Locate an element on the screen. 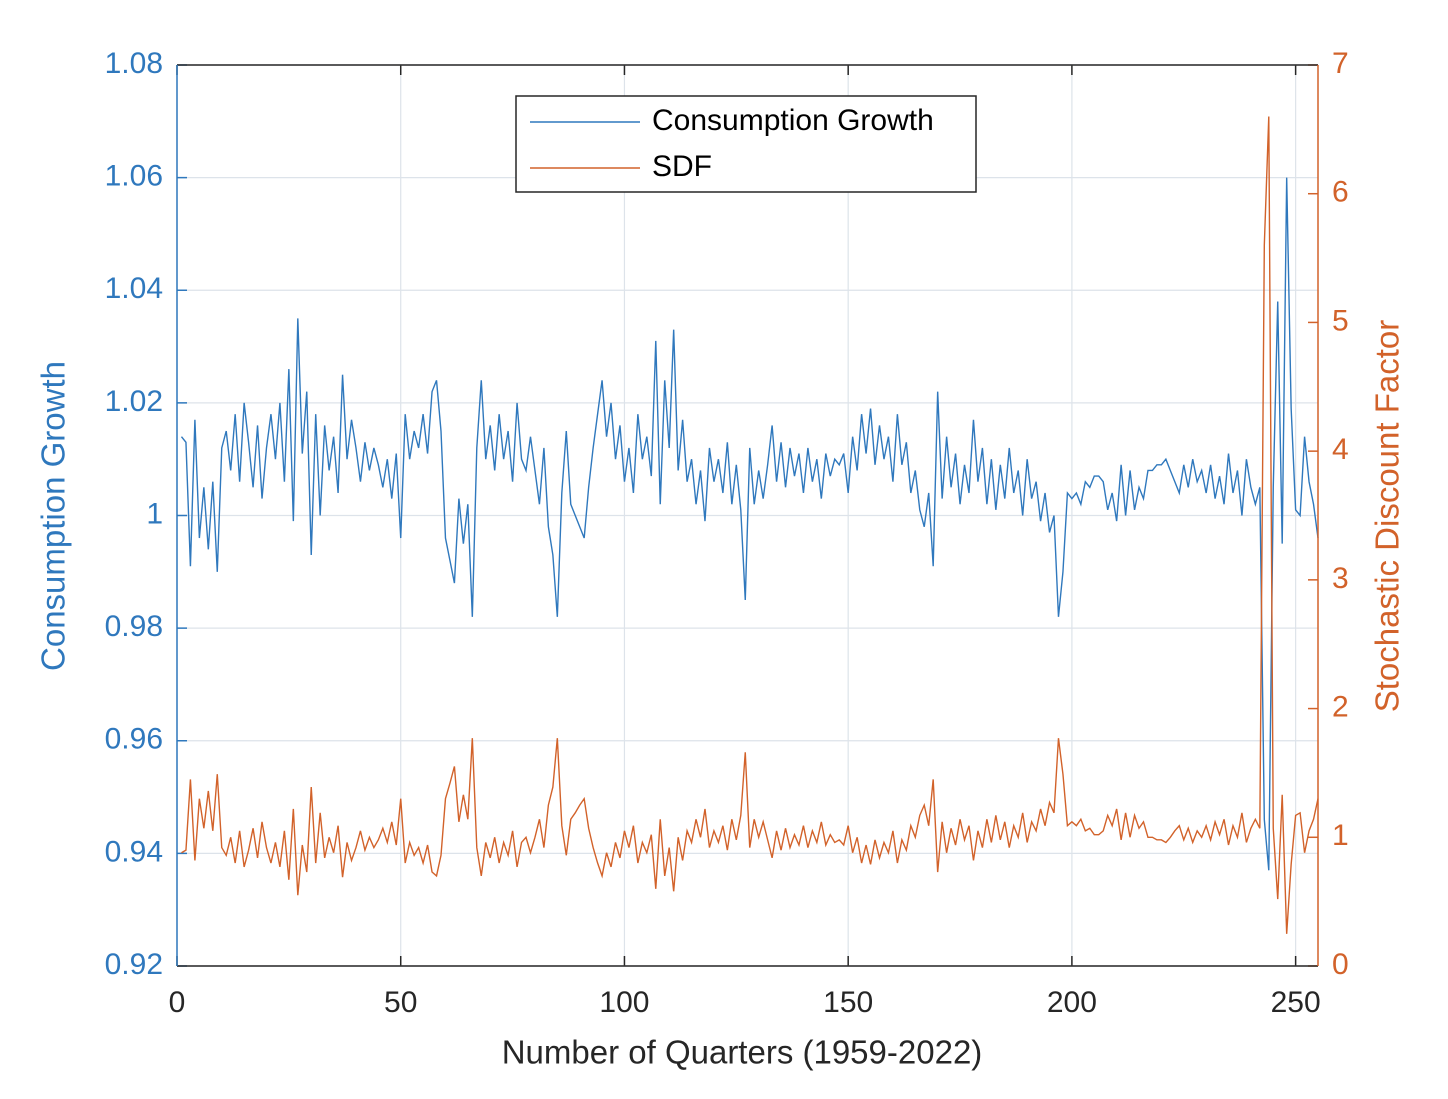 This screenshot has height=1099, width=1448. x-tick-label: 100 is located at coordinates (624, 1002).